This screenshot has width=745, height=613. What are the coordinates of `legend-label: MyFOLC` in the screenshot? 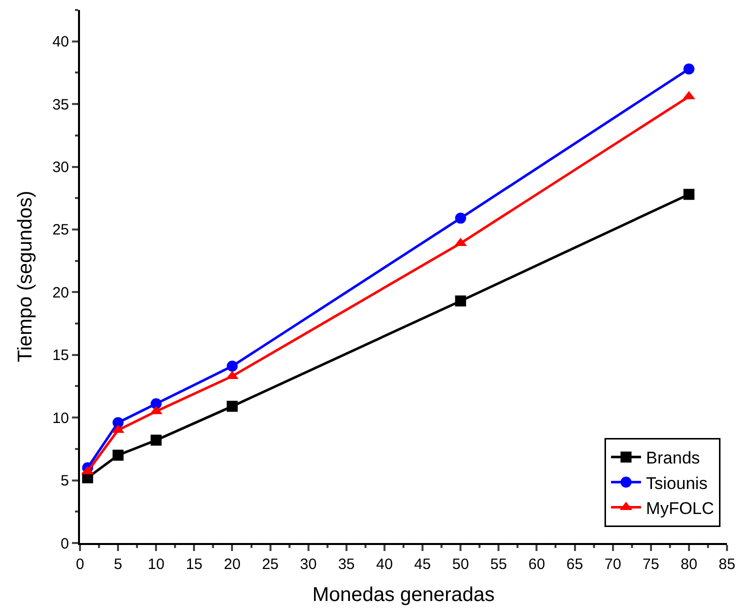 It's located at (680, 508).